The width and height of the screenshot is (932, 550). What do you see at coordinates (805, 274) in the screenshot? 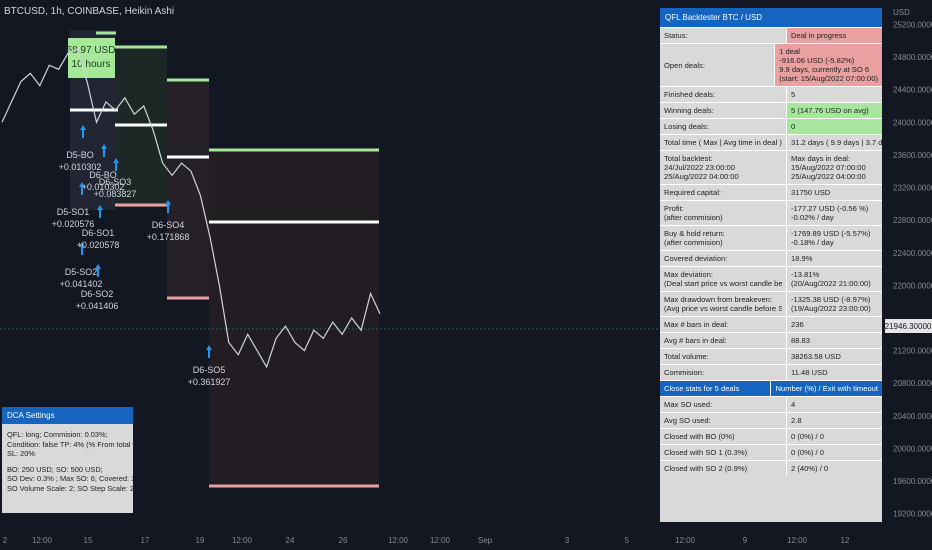
I see `value-line: -13.81%` at bounding box center [805, 274].